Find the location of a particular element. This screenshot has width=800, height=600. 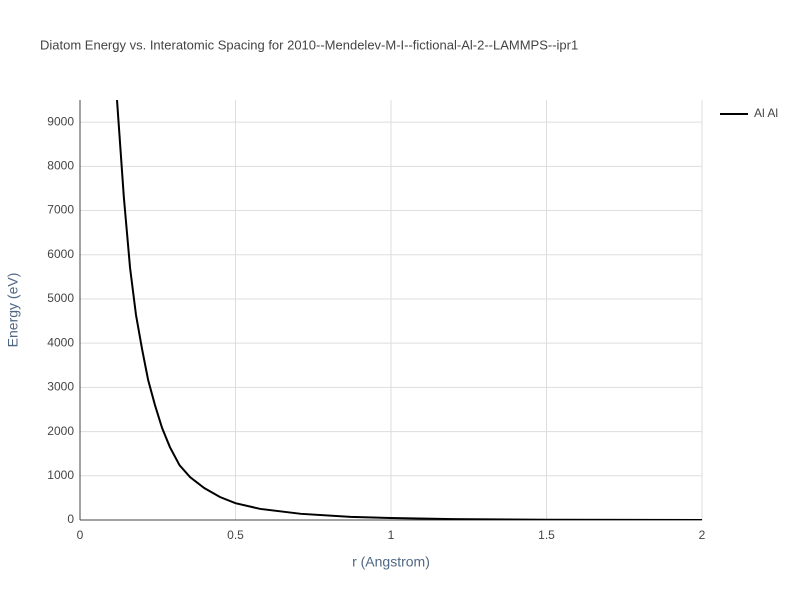

y-axis-title: Energy (eV) is located at coordinates (13, 310).